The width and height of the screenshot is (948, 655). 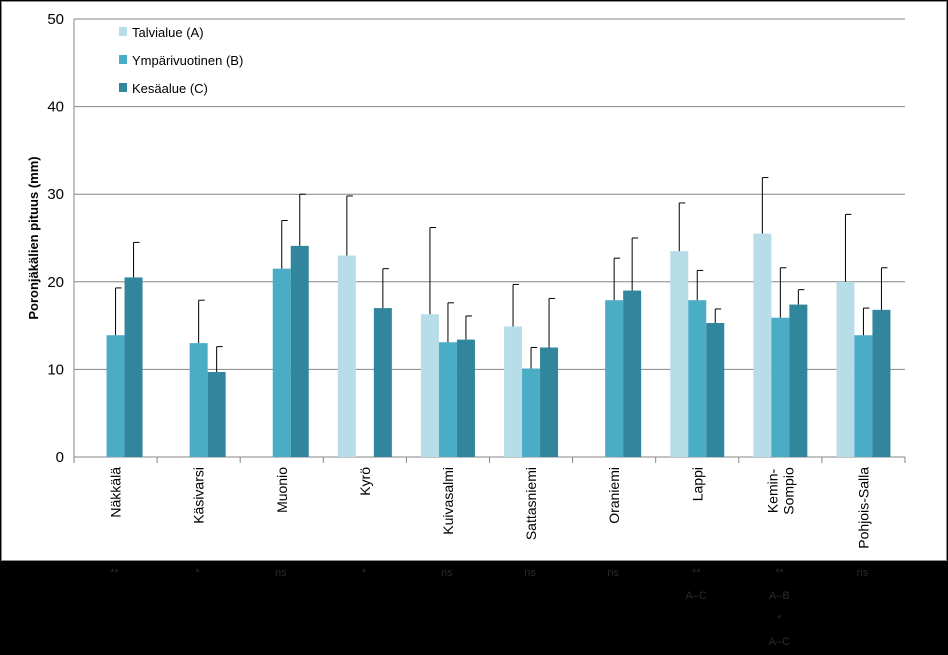 What do you see at coordinates (679, 354) in the screenshot?
I see `bar-lappi-talvialue-a` at bounding box center [679, 354].